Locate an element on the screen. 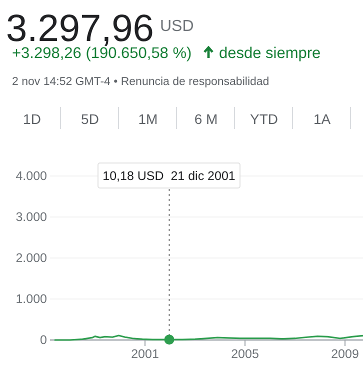 The height and width of the screenshot is (366, 363). x-tick-label: 2001 is located at coordinates (145, 354).